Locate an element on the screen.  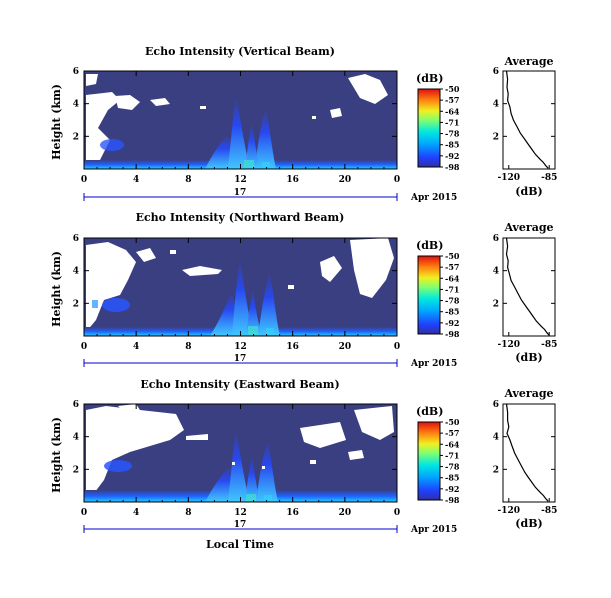
x-axis-label: Local Time is located at coordinates (240, 544).